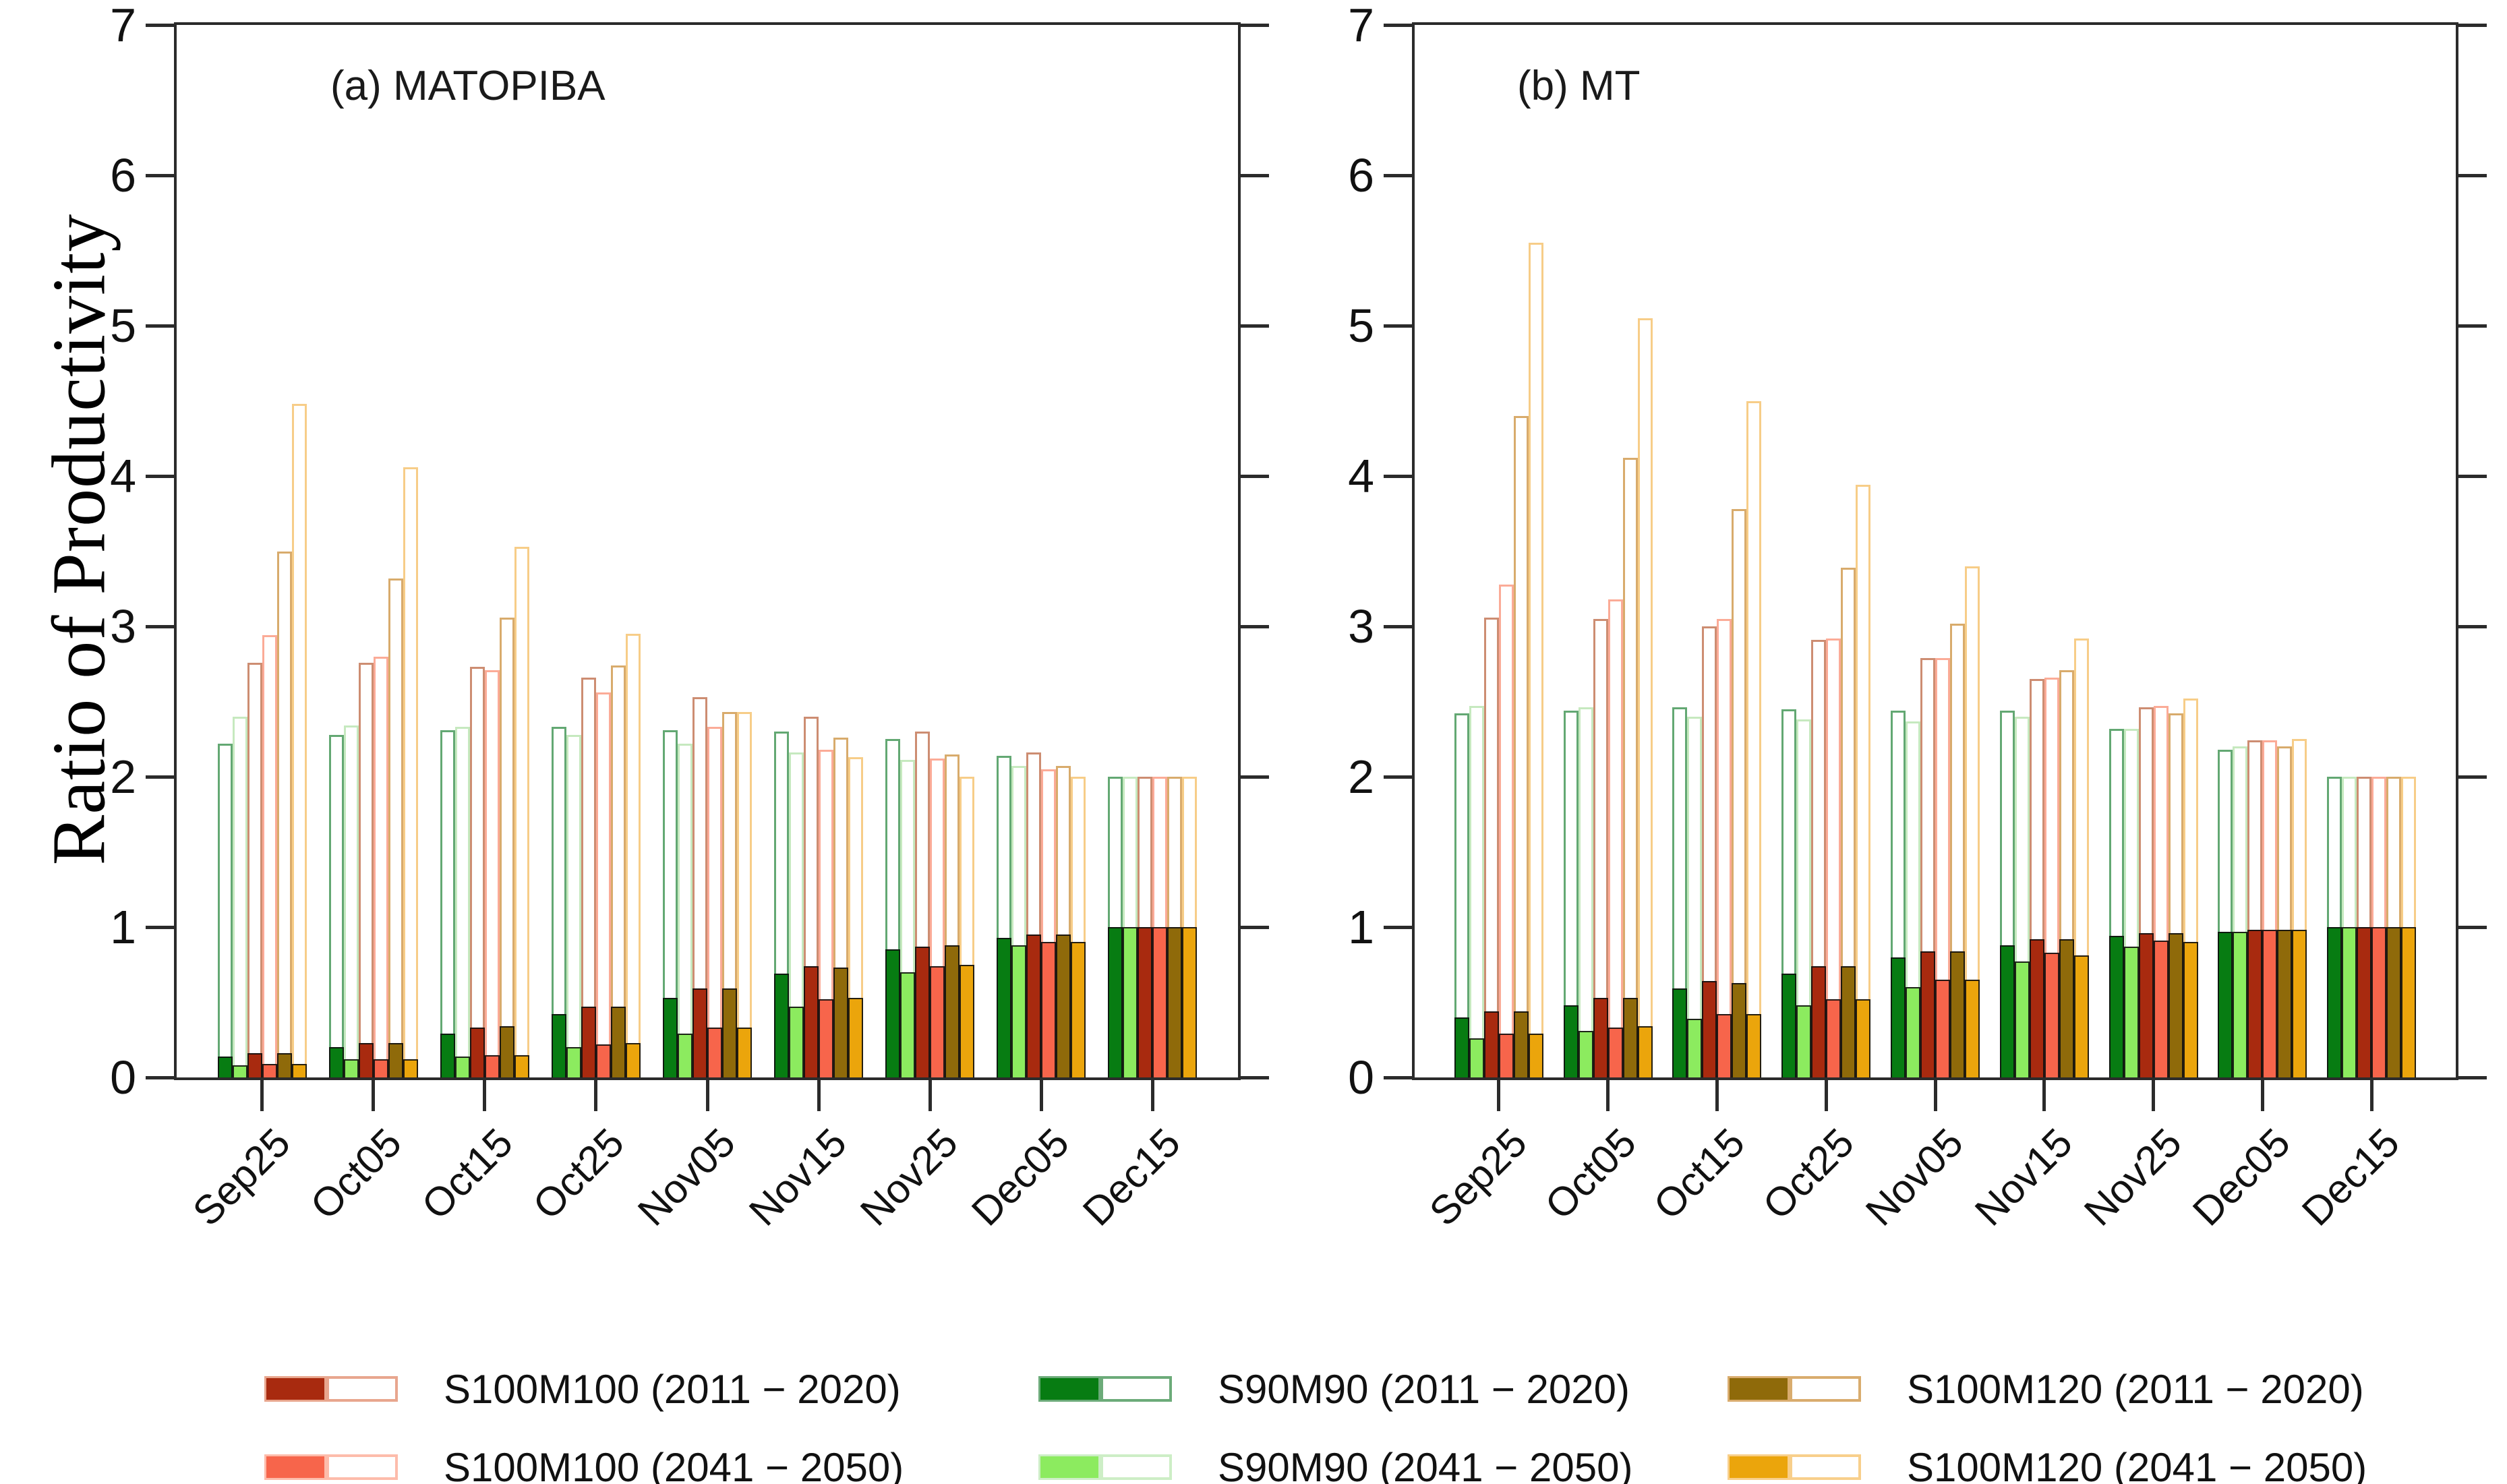  Describe the element at coordinates (558, 902) in the screenshot. I see `bar-hollow-s90m90-oct25` at that location.